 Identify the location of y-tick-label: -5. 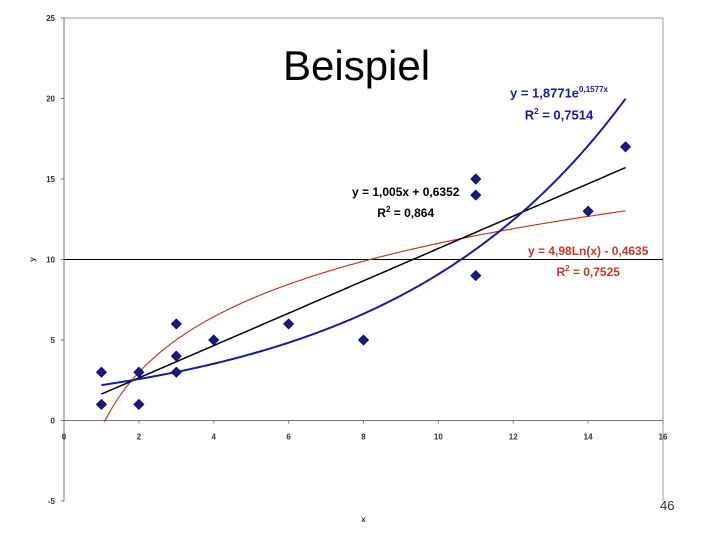
(52, 501).